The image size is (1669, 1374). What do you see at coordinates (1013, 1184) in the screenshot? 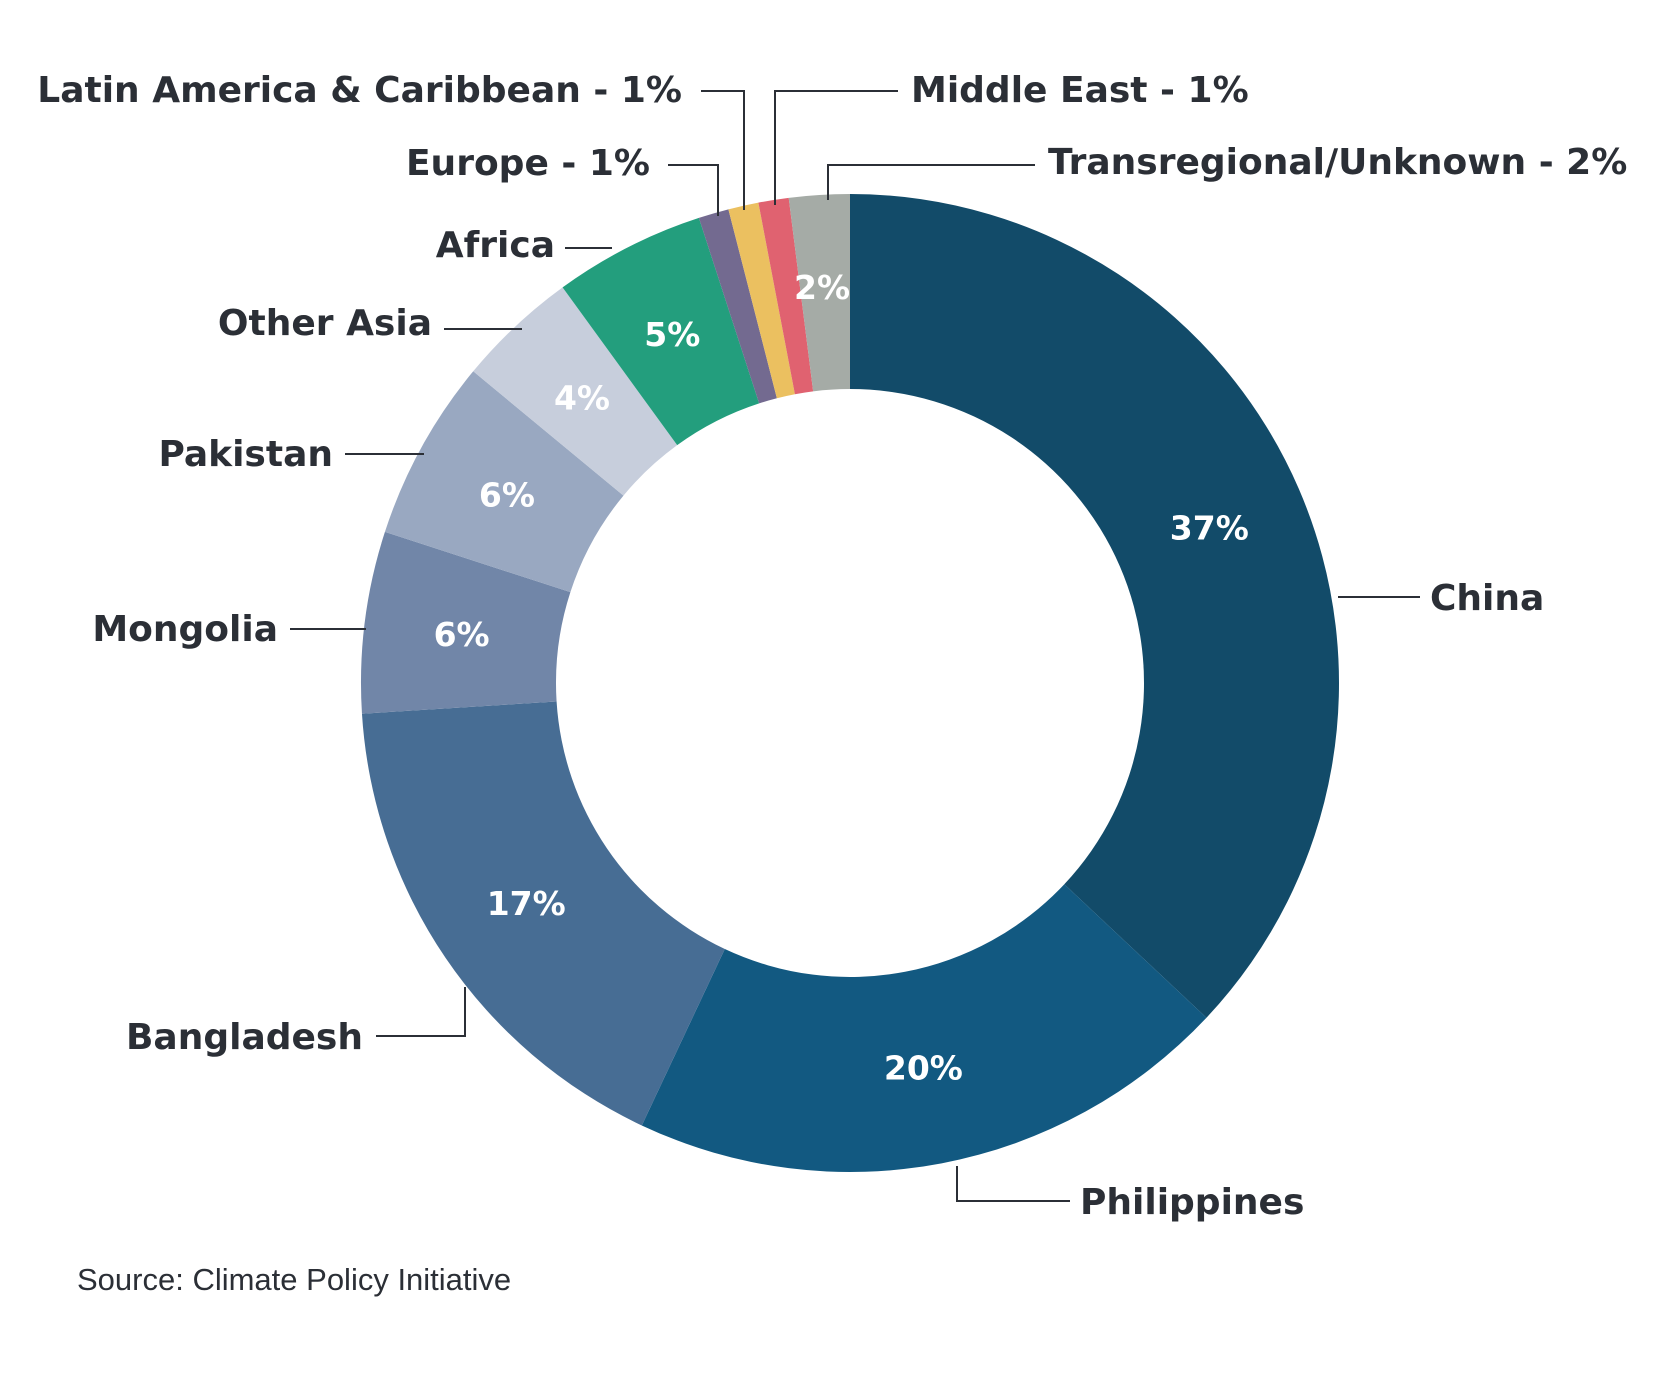
I see `leader-line-philippines` at bounding box center [1013, 1184].